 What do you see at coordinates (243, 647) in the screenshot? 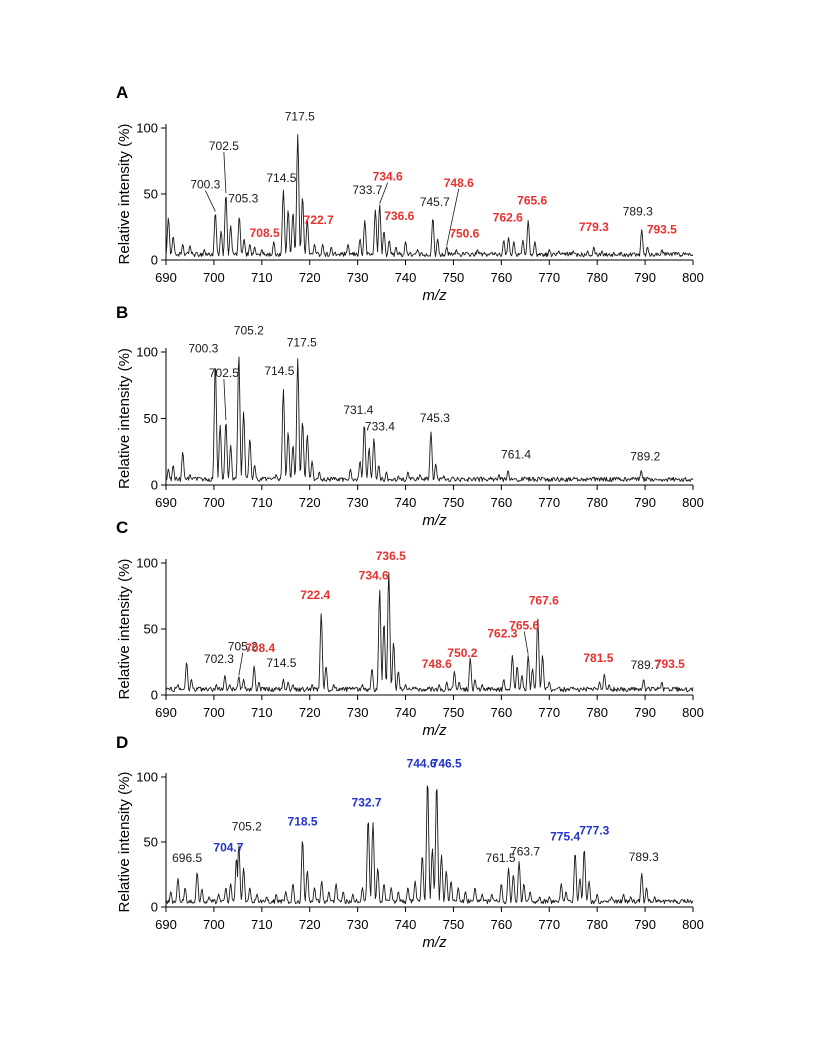
I see `peak-label: 705.2` at bounding box center [243, 647].